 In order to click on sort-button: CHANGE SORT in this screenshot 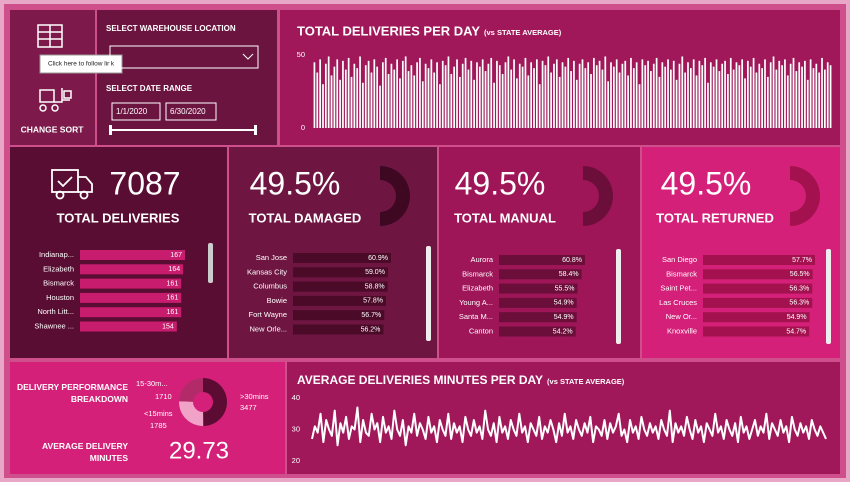, I will do `click(53, 129)`.